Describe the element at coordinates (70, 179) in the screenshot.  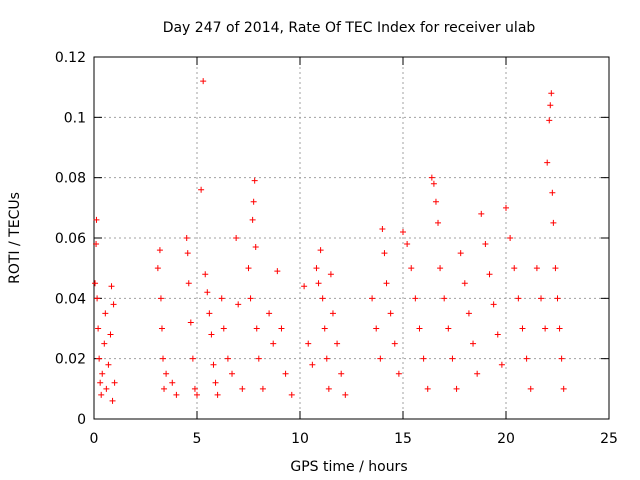
I see `y-tick-label: 0.08` at that location.